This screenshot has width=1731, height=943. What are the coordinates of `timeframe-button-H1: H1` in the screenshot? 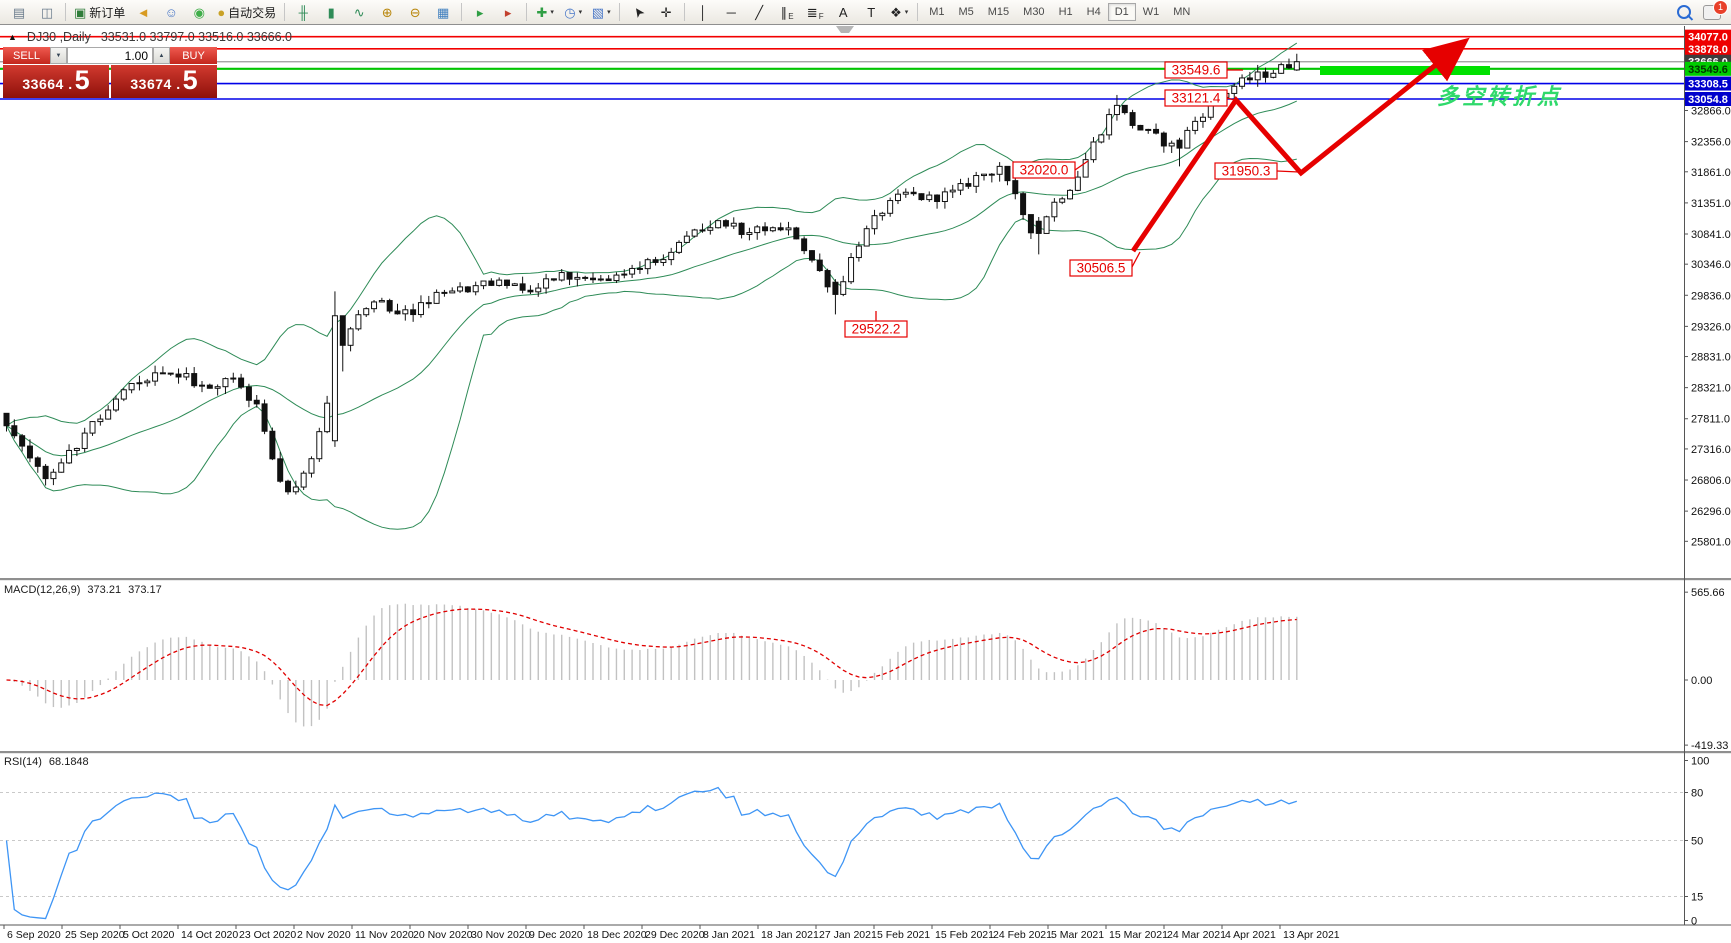 It's located at (1066, 12).